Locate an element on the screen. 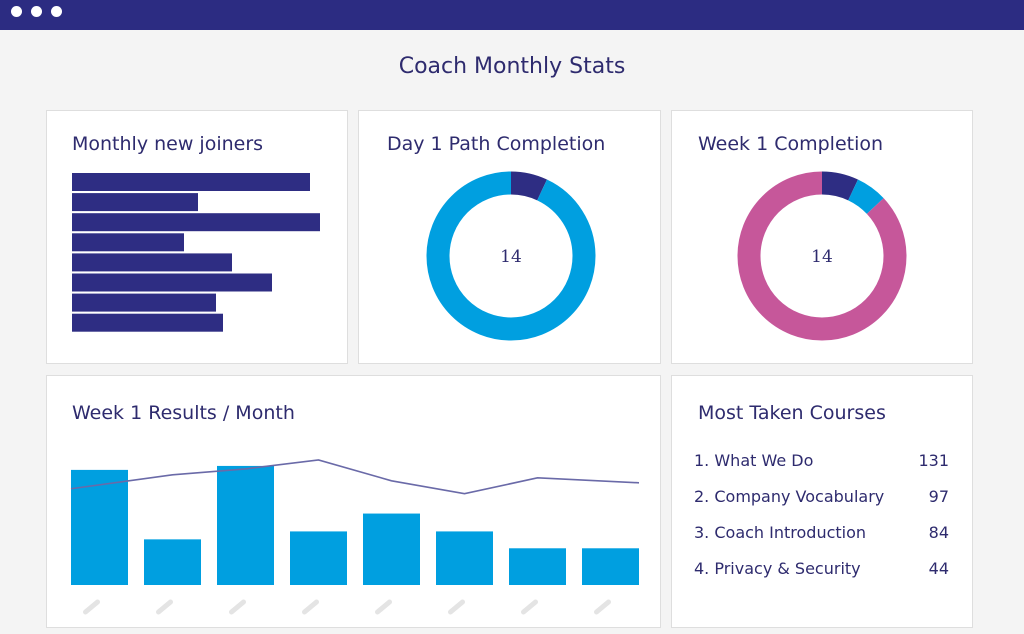  course-name: 4. Privacy & Security is located at coordinates (777, 568).